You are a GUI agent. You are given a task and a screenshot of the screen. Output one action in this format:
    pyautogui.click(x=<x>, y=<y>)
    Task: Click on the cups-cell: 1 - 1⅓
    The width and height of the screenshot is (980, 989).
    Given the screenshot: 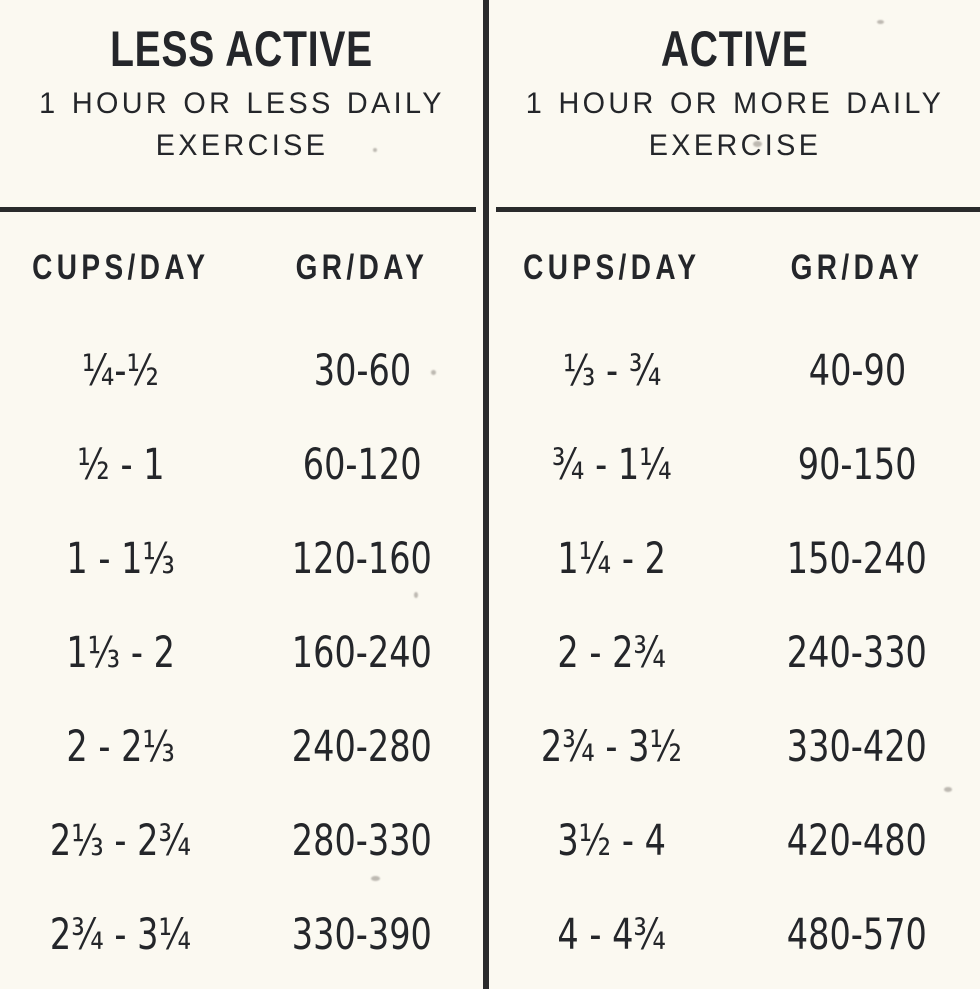 What is the action you would take?
    pyautogui.click(x=120, y=559)
    